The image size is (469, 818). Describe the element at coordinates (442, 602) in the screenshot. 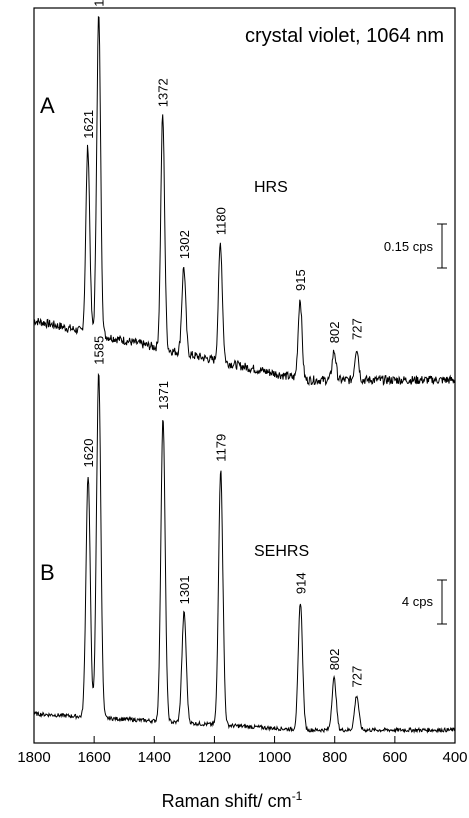

I see `scale-bar-sehrs` at that location.